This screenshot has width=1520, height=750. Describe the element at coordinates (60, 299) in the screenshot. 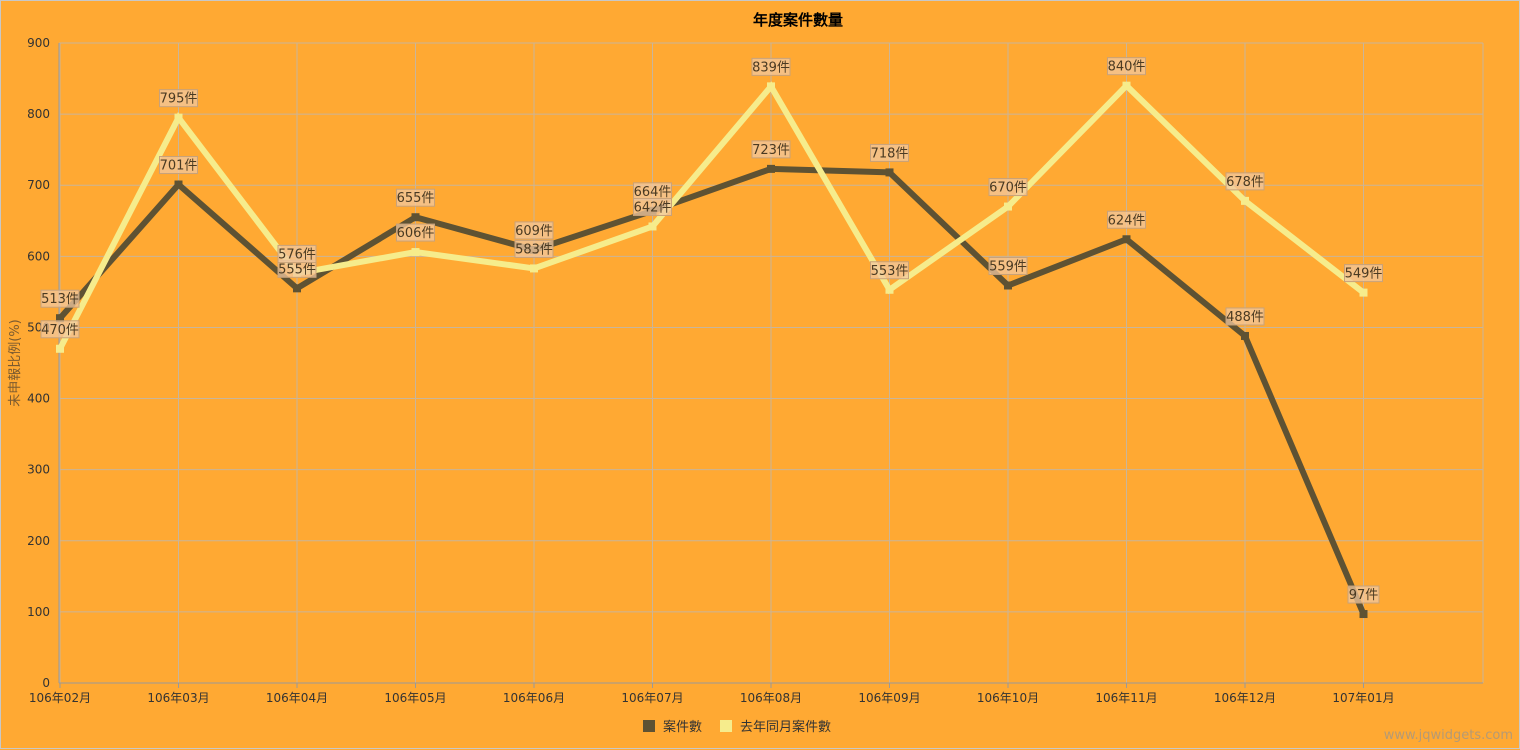

I see `data-label-text: 513件` at that location.